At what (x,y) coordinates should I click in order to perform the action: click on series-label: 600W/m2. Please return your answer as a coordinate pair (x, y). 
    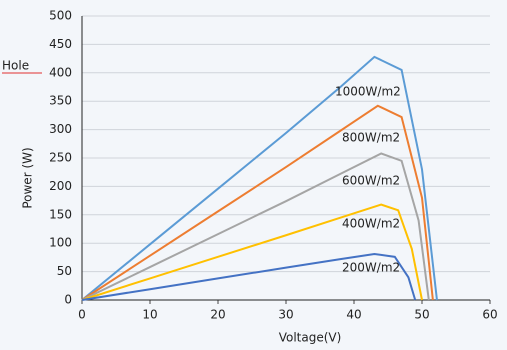
    Looking at the image, I should click on (371, 181).